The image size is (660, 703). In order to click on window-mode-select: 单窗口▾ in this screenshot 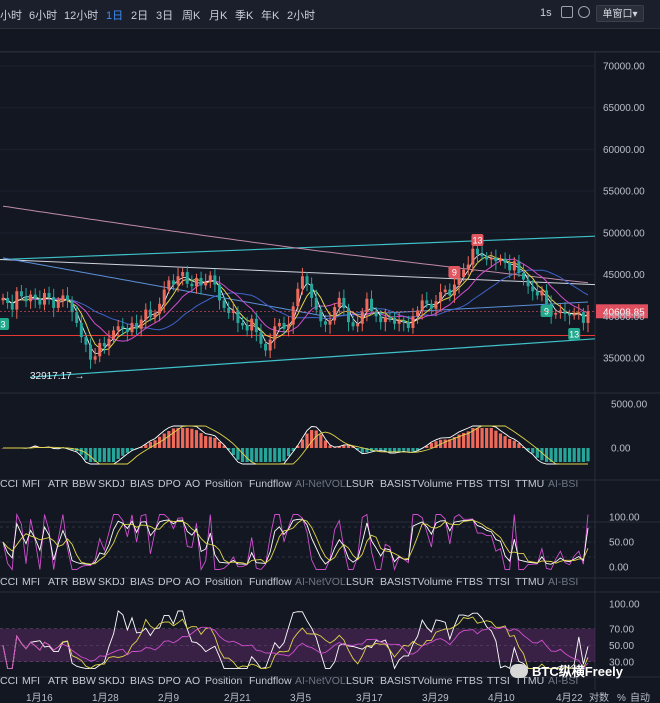, I will do `click(620, 13)`.